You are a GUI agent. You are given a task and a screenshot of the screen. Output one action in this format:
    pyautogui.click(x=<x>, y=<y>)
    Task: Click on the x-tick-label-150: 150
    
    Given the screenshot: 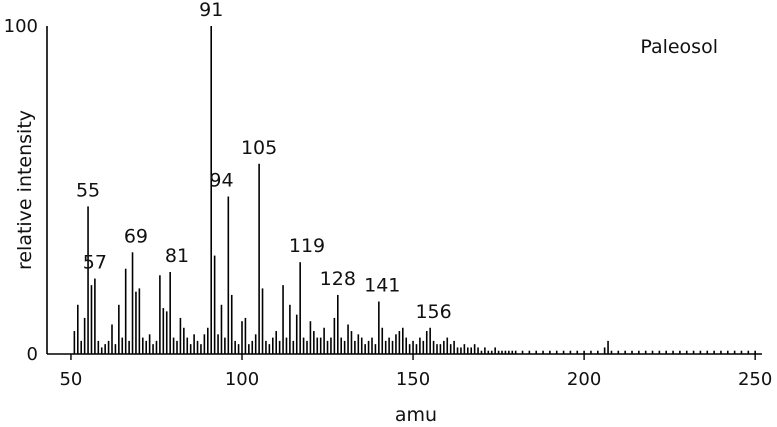 What is the action you would take?
    pyautogui.click(x=413, y=379)
    